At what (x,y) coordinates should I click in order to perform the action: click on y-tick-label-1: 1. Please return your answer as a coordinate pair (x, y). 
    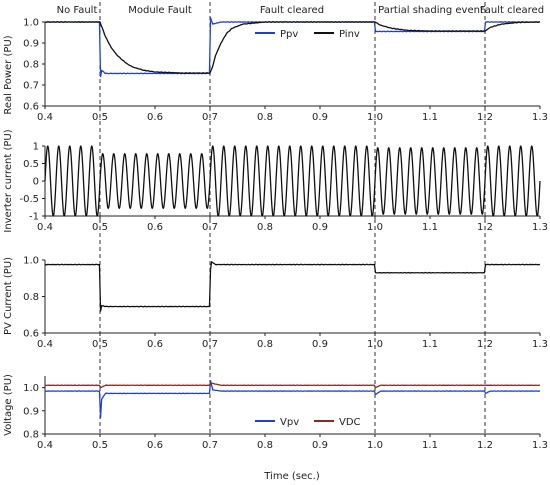
    Looking at the image, I should click on (36, 147).